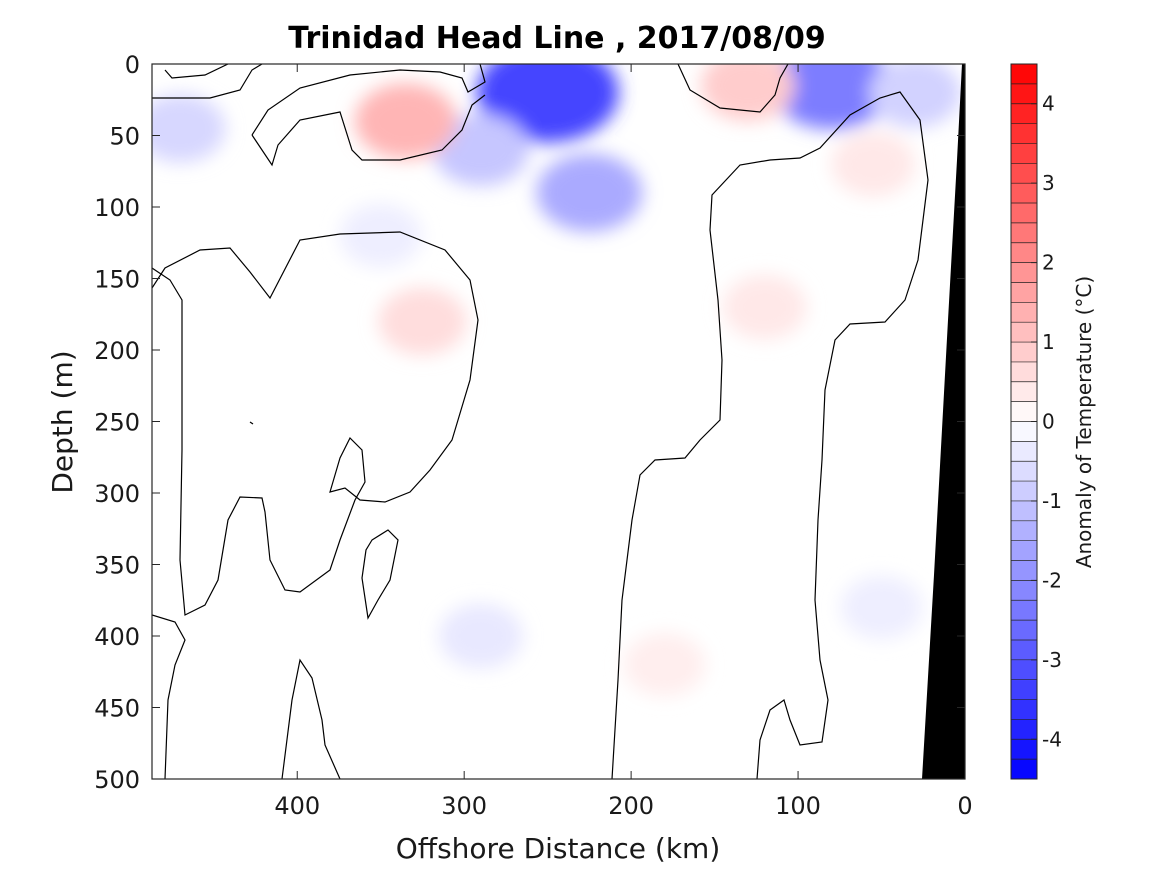 The image size is (1167, 875). Describe the element at coordinates (117, 351) in the screenshot. I see `y-tick-label: 200` at that location.